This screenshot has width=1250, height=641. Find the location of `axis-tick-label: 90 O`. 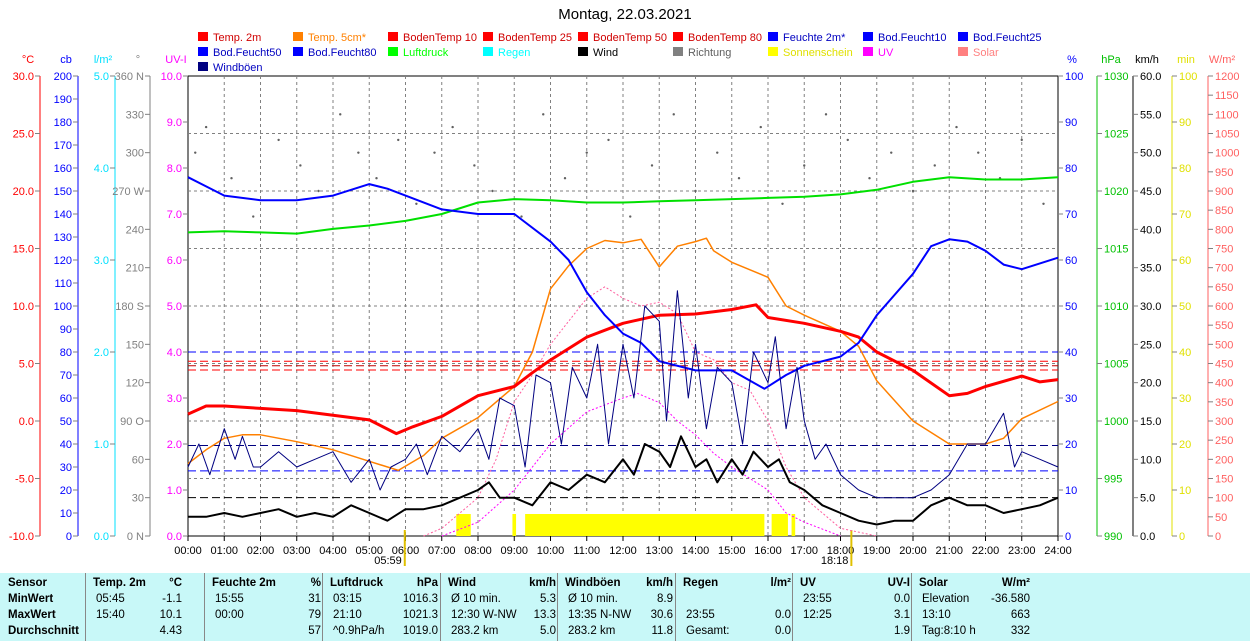

axis-tick-label: 90 O is located at coordinates (132, 422).